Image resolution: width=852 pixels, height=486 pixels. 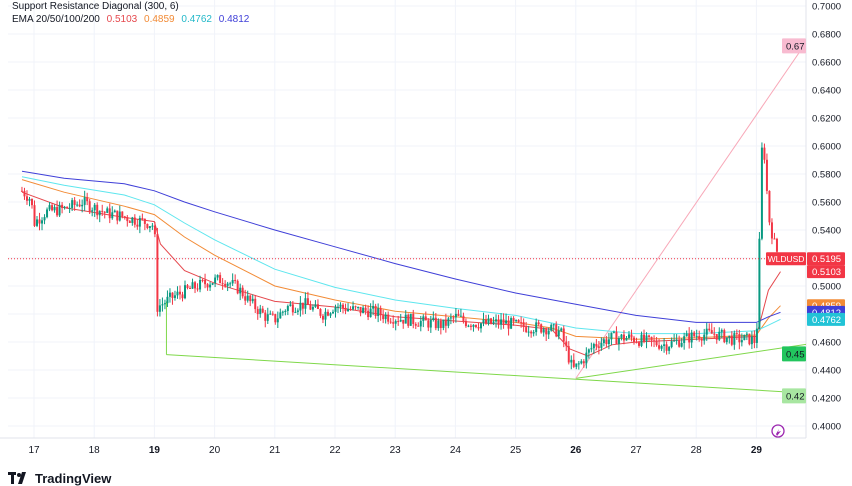 What do you see at coordinates (794, 396) in the screenshot?
I see `axis-tag-0-42: 0.42` at bounding box center [794, 396].